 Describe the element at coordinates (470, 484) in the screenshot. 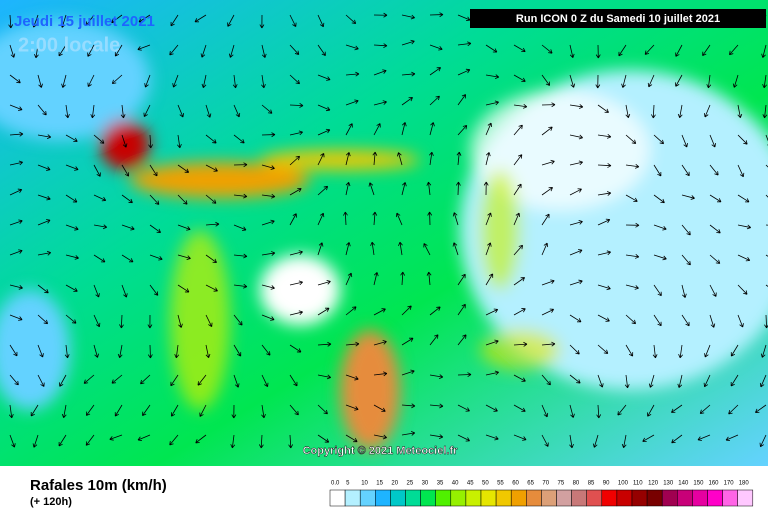

I see `legend-label: 45` at that location.